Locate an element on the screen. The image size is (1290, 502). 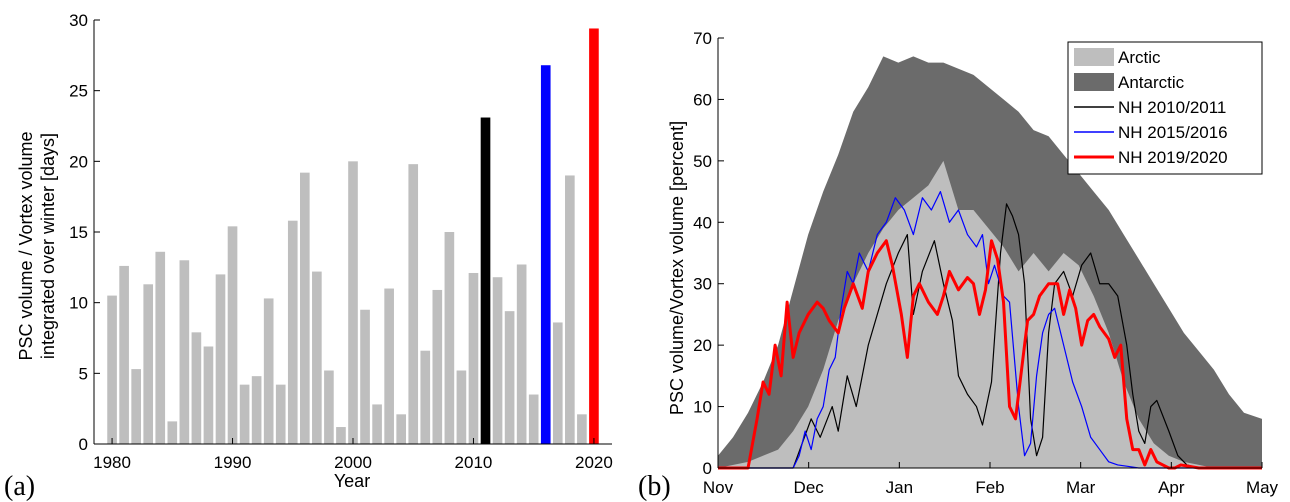
y-tick-label-b: 20 is located at coordinates (702, 345).